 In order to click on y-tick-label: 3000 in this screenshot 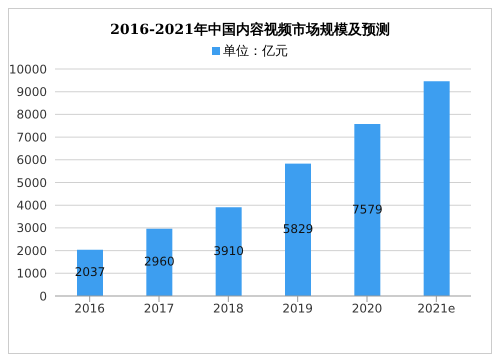, I will do `click(31, 228)`.